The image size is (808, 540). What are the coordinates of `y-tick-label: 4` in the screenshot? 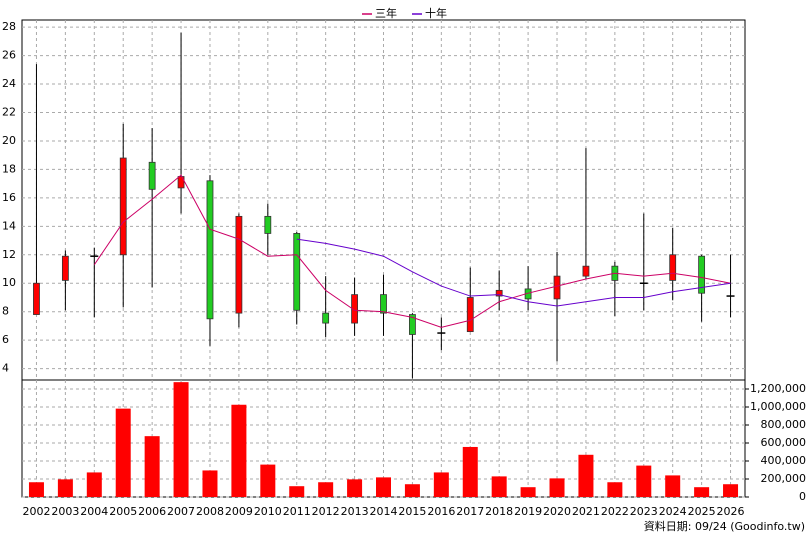 It's located at (5, 368).